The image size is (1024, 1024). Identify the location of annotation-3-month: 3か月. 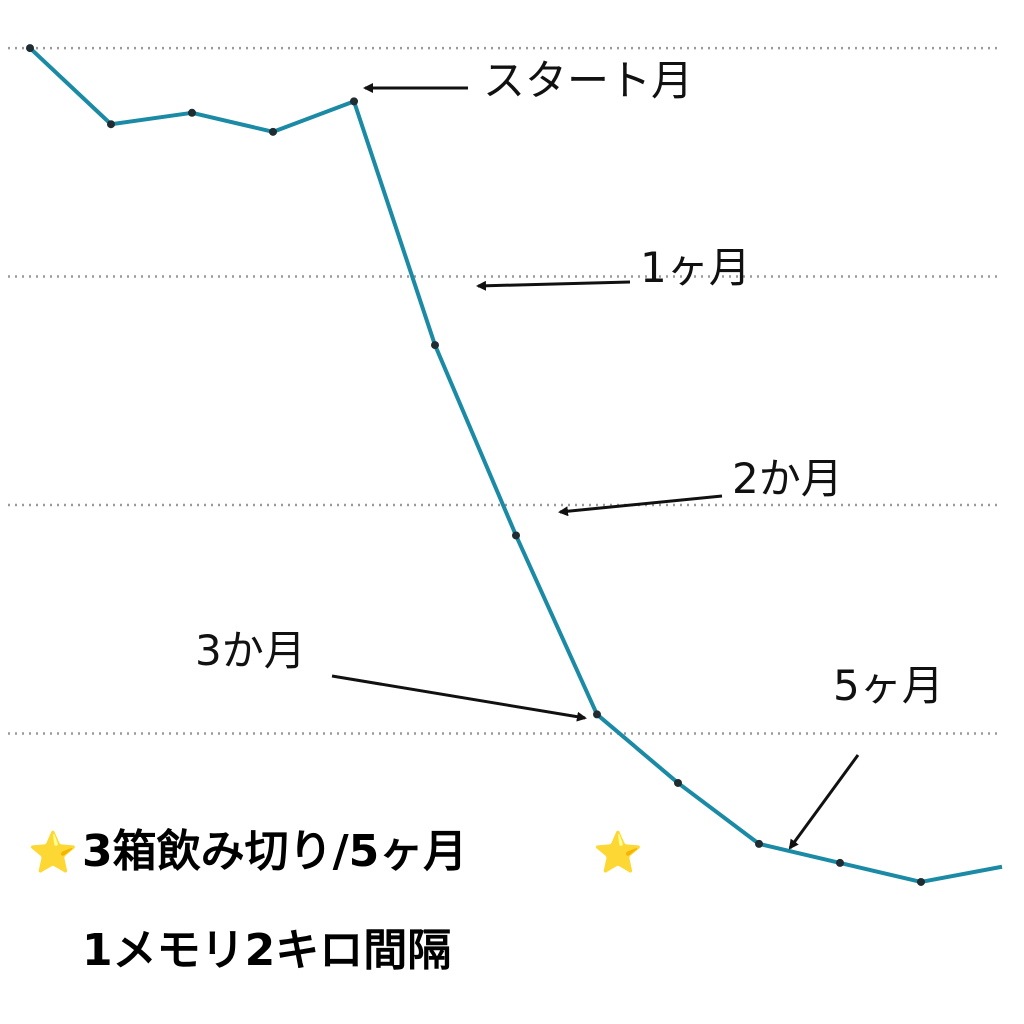
(391, 674).